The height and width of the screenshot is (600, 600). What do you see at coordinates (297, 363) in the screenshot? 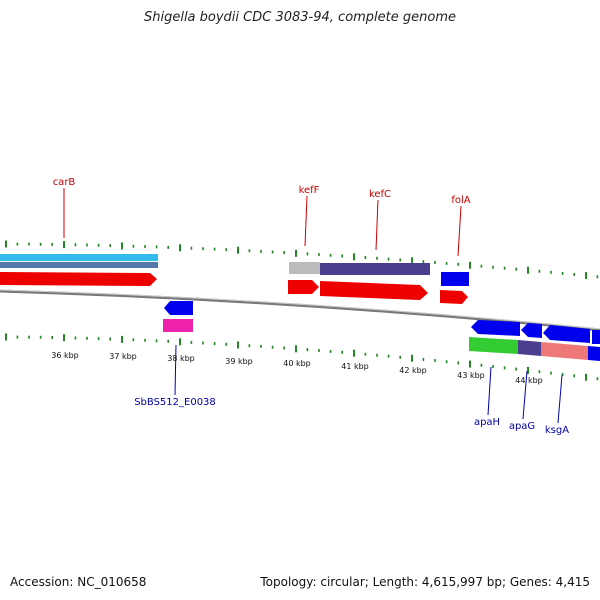
I see `scale-label-40: 40 kbp` at bounding box center [297, 363].